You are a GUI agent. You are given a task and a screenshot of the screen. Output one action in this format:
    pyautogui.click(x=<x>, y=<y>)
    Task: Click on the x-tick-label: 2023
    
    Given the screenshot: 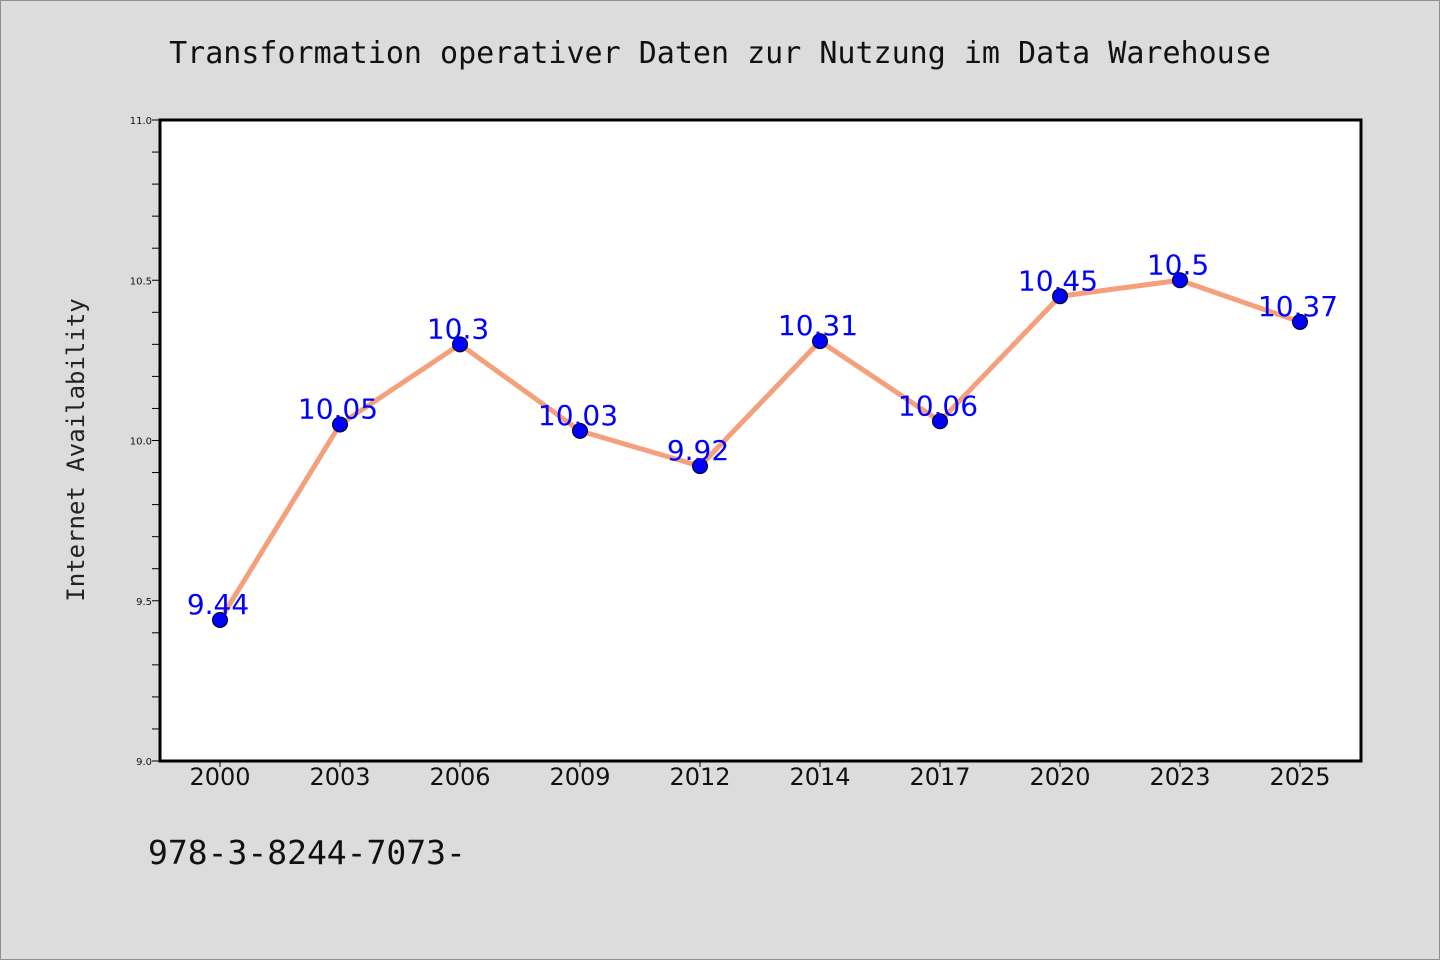 What is the action you would take?
    pyautogui.click(x=1179, y=777)
    